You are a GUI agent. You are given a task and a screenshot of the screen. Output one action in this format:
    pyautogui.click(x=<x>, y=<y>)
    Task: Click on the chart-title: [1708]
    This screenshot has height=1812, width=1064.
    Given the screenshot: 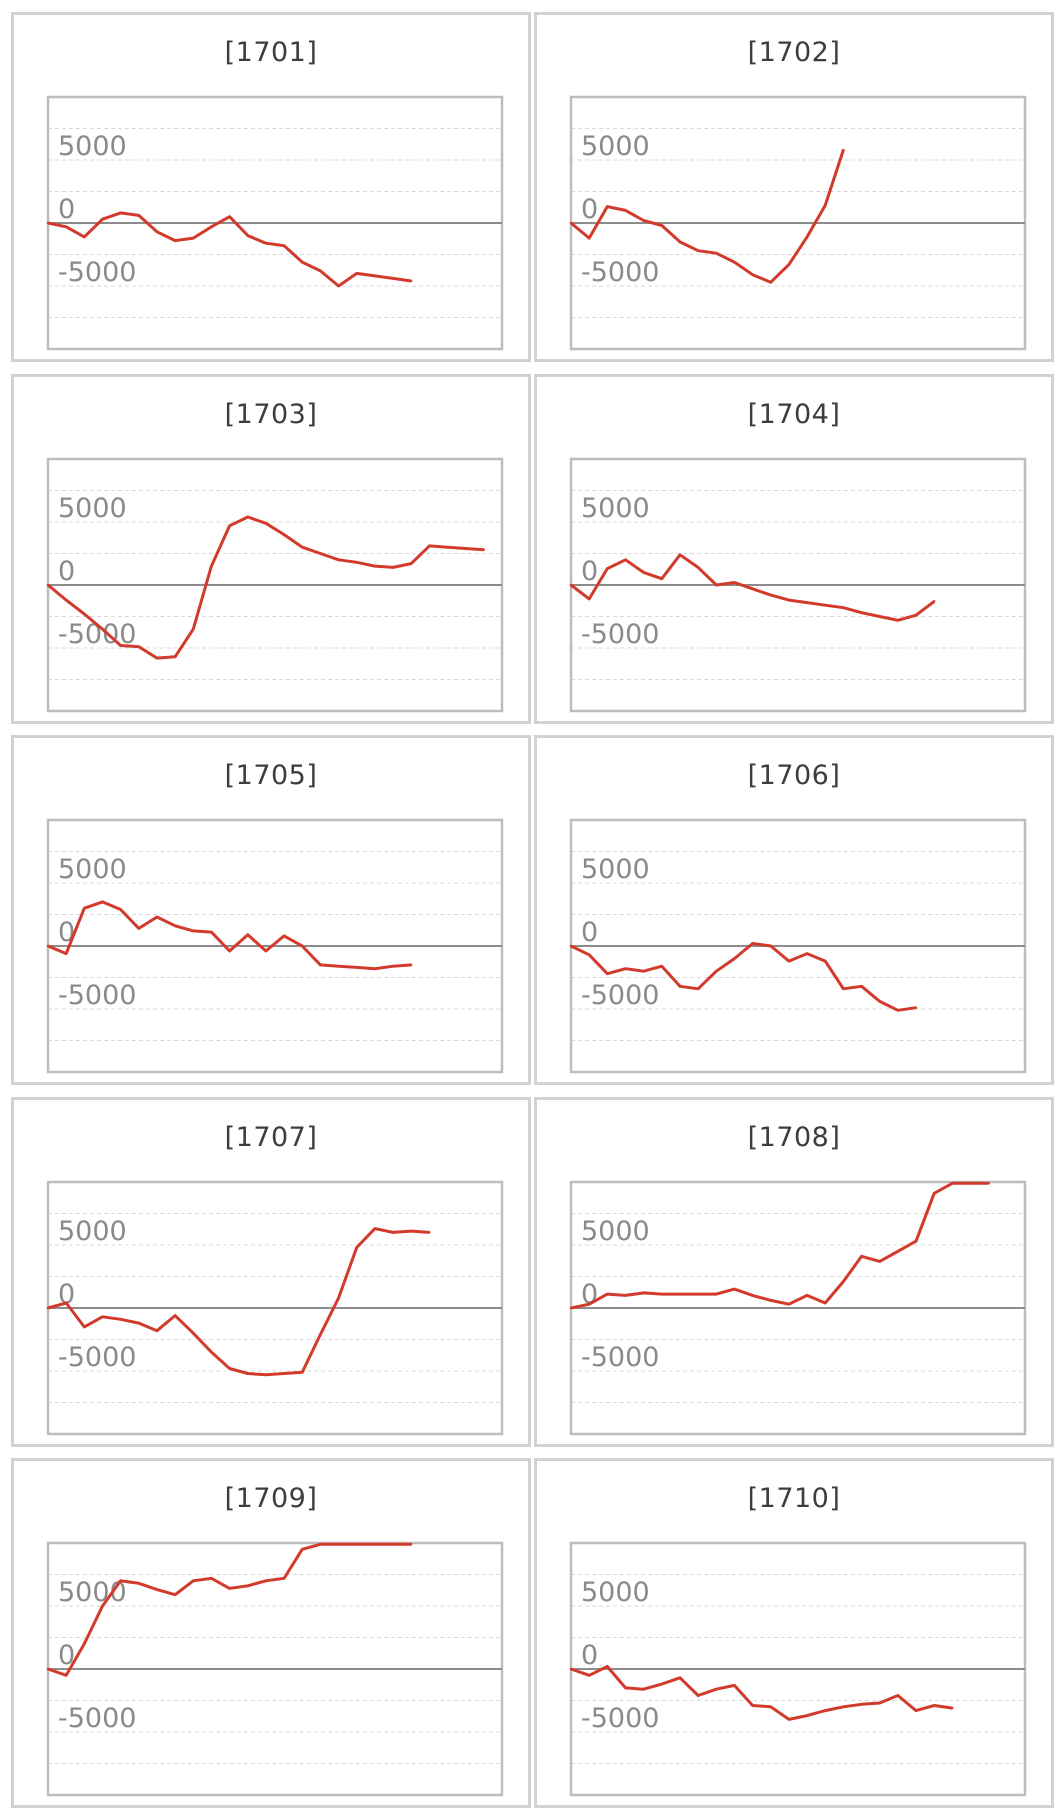 What is the action you would take?
    pyautogui.click(x=794, y=1137)
    